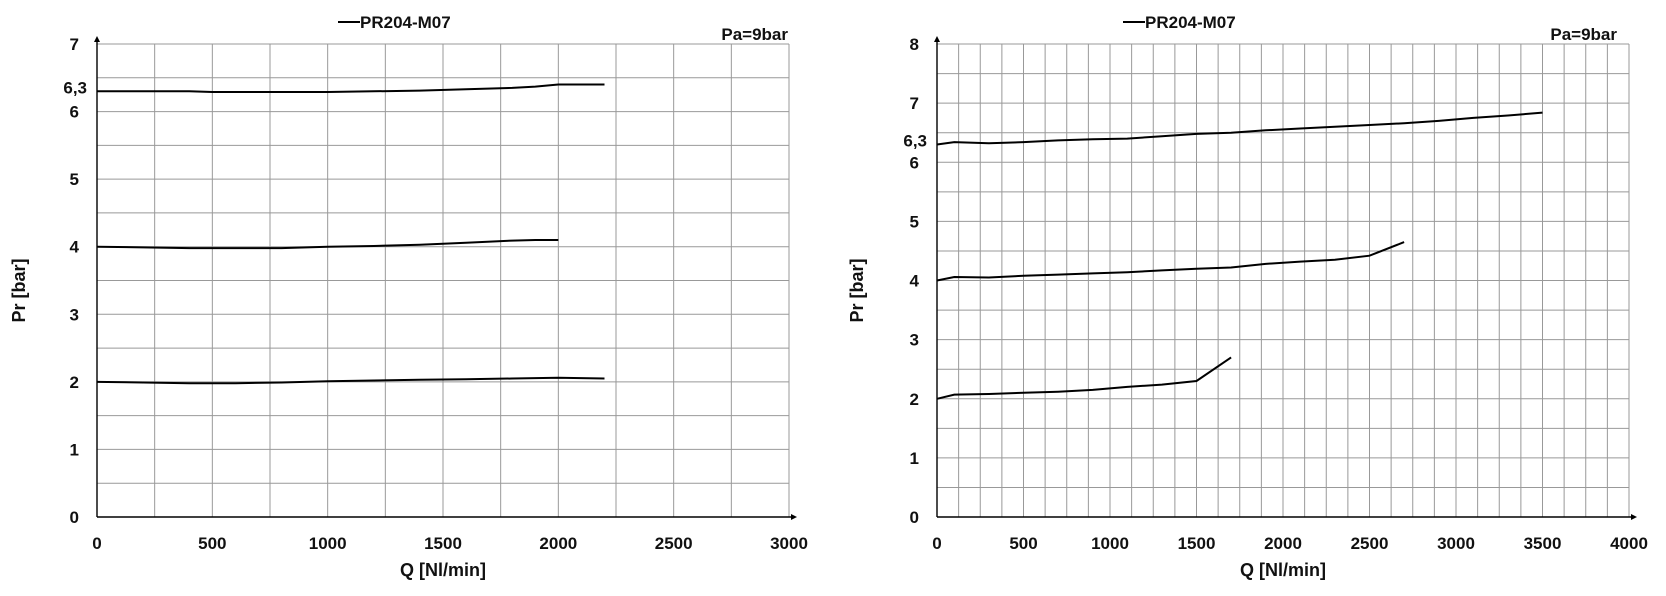  What do you see at coordinates (1543, 543) in the screenshot?
I see `x-tick-label: 3500` at bounding box center [1543, 543].